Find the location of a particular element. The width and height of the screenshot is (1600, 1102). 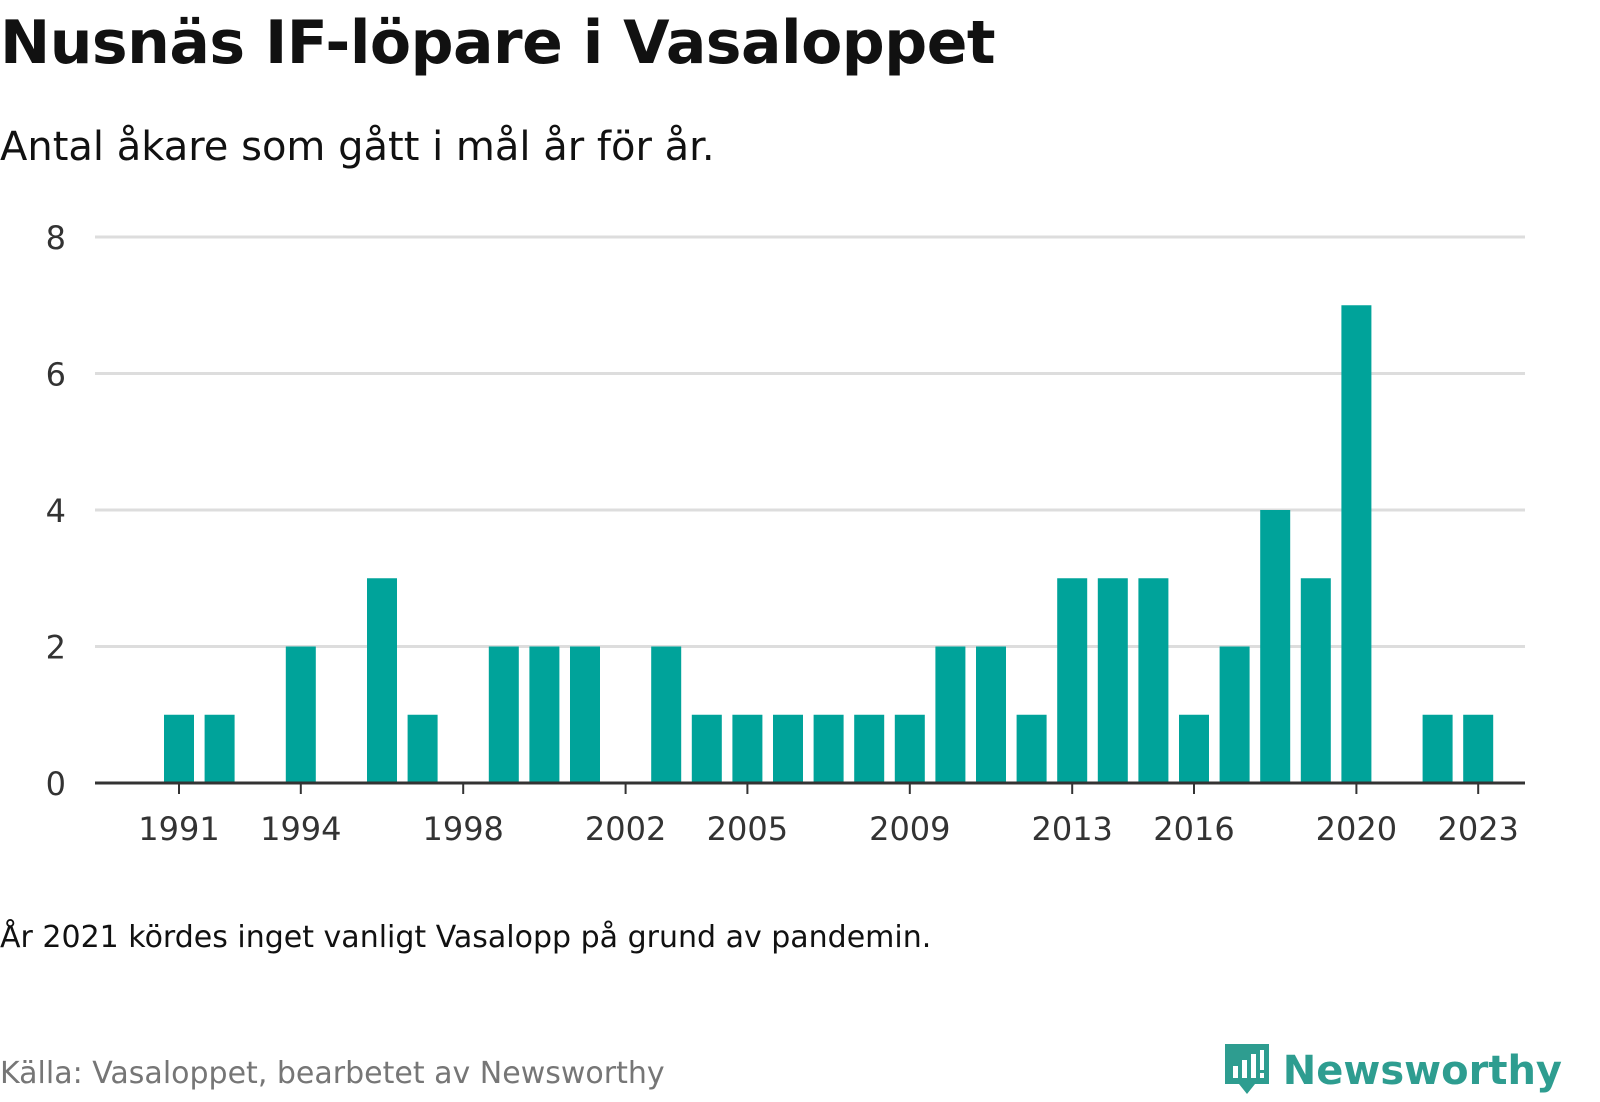

x-tick-label: 2005 is located at coordinates (747, 829).